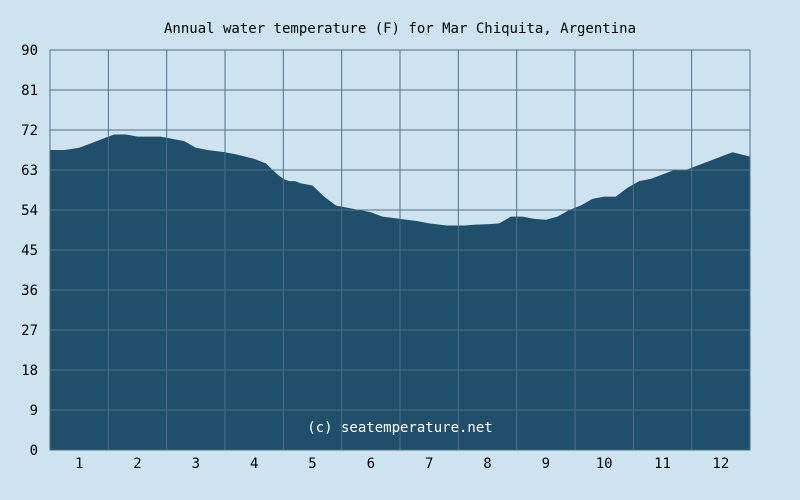  Describe the element at coordinates (29, 331) in the screenshot. I see `y-tick-label: 27` at that location.